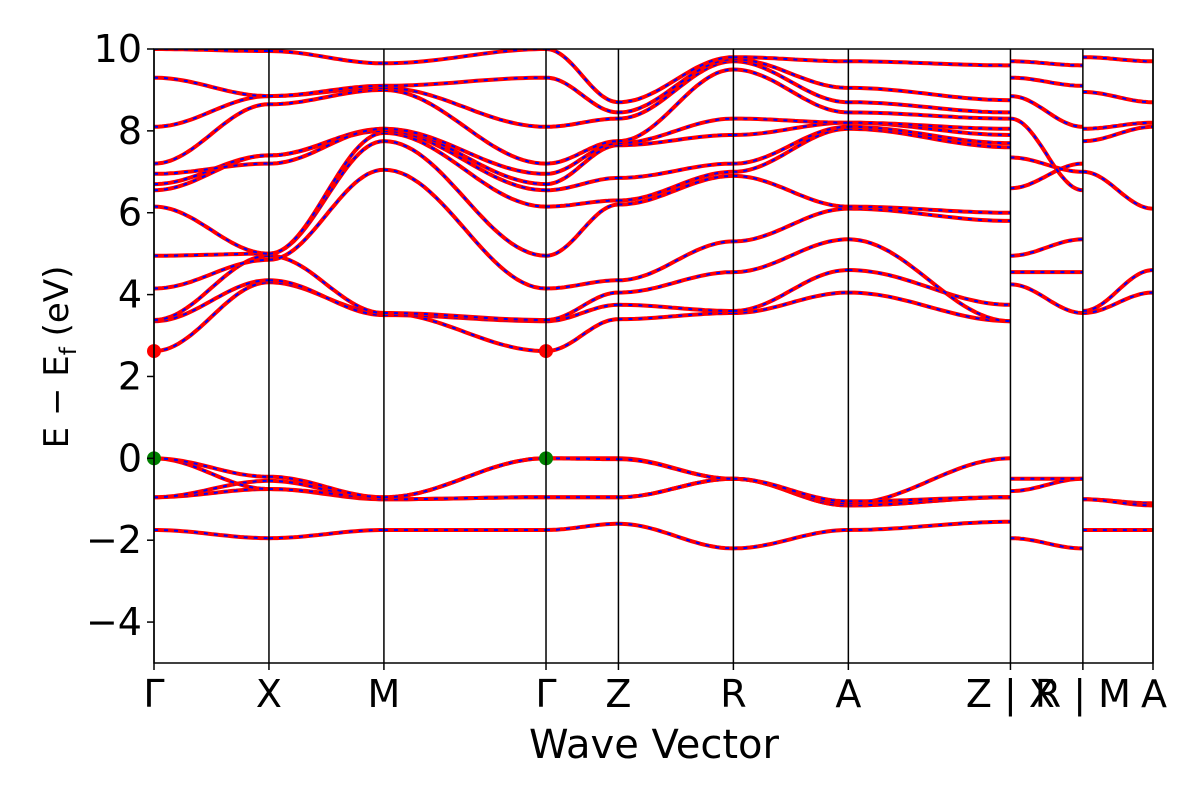 The height and width of the screenshot is (800, 1200). What do you see at coordinates (114, 540) in the screenshot?
I see `y-tick-label: −2` at bounding box center [114, 540].